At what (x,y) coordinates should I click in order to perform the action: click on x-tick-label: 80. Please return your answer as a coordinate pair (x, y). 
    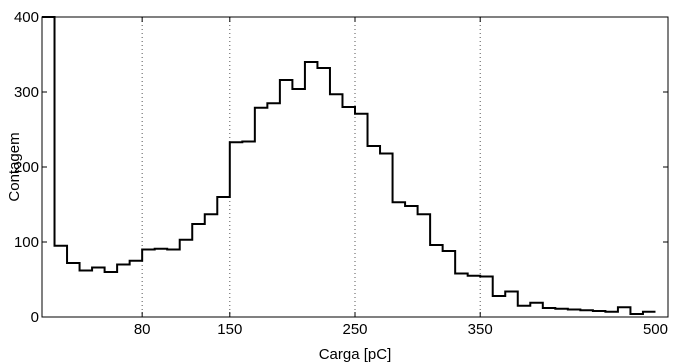
    Looking at the image, I should click on (142, 329).